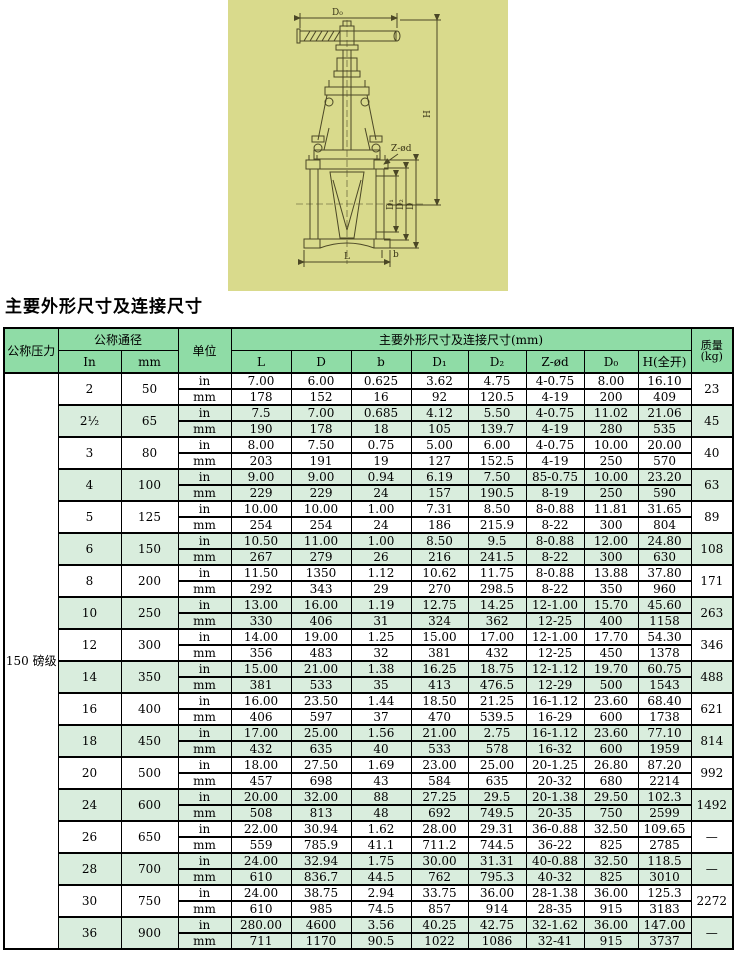 This screenshot has width=735, height=955. I want to click on size-in-cell: 18, so click(89, 741).